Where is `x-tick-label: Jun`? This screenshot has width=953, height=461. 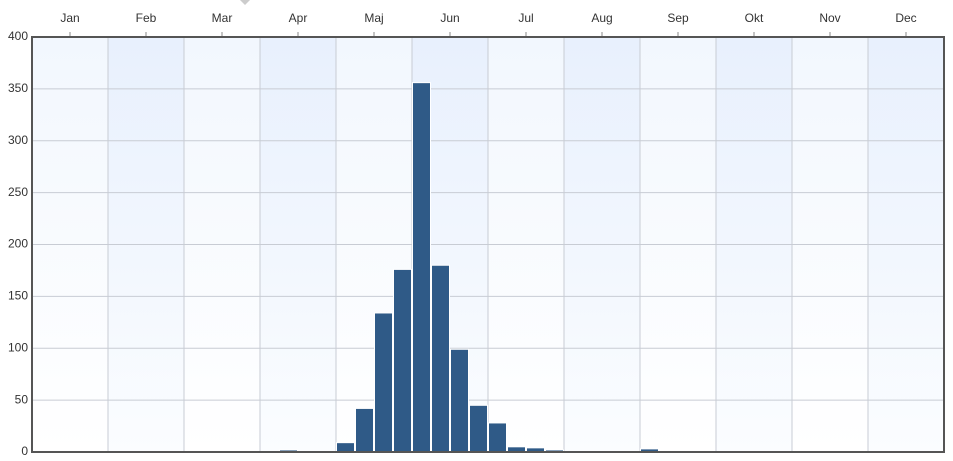
x-tick-label: Jun is located at coordinates (449, 18).